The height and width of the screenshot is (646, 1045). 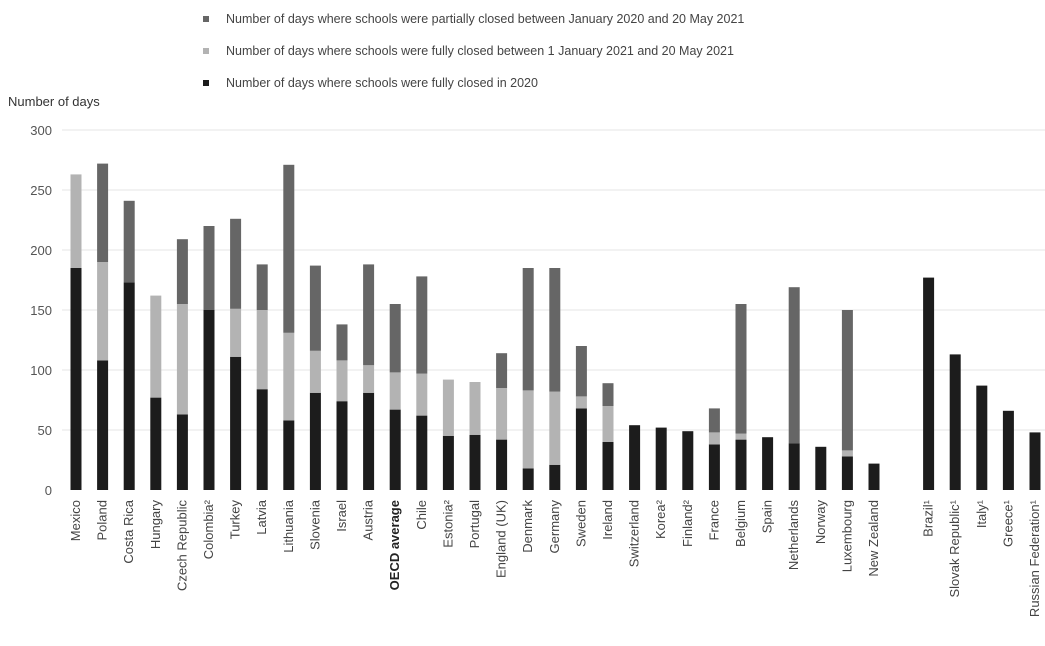 What do you see at coordinates (341, 516) in the screenshot?
I see `x-tick-label: Israel` at bounding box center [341, 516].